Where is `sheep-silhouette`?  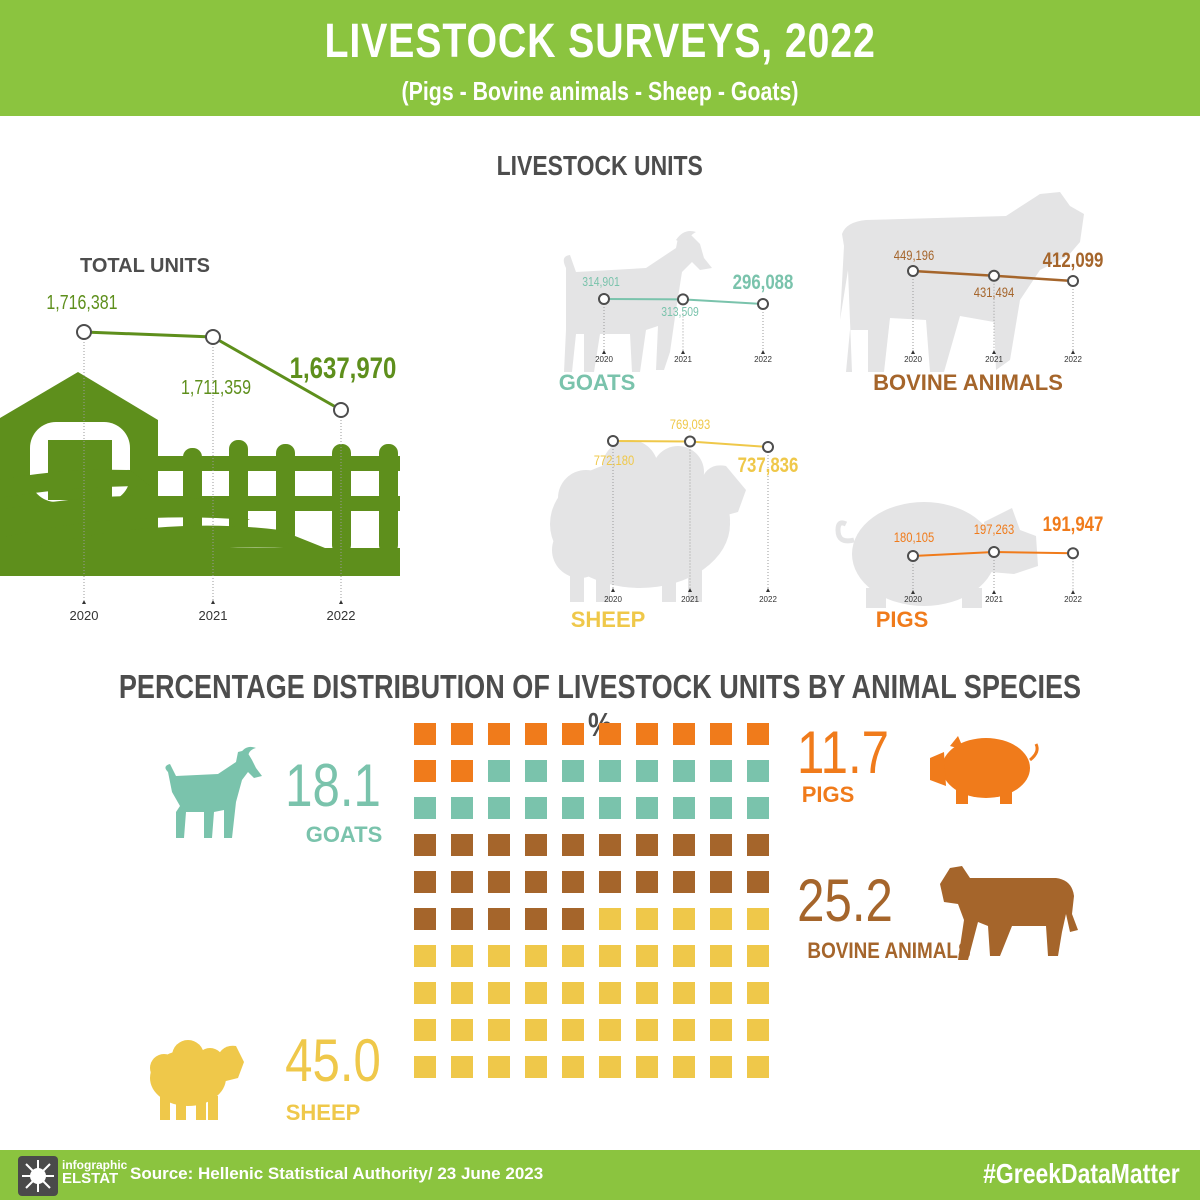
sheep-silhouette is located at coordinates (648, 521).